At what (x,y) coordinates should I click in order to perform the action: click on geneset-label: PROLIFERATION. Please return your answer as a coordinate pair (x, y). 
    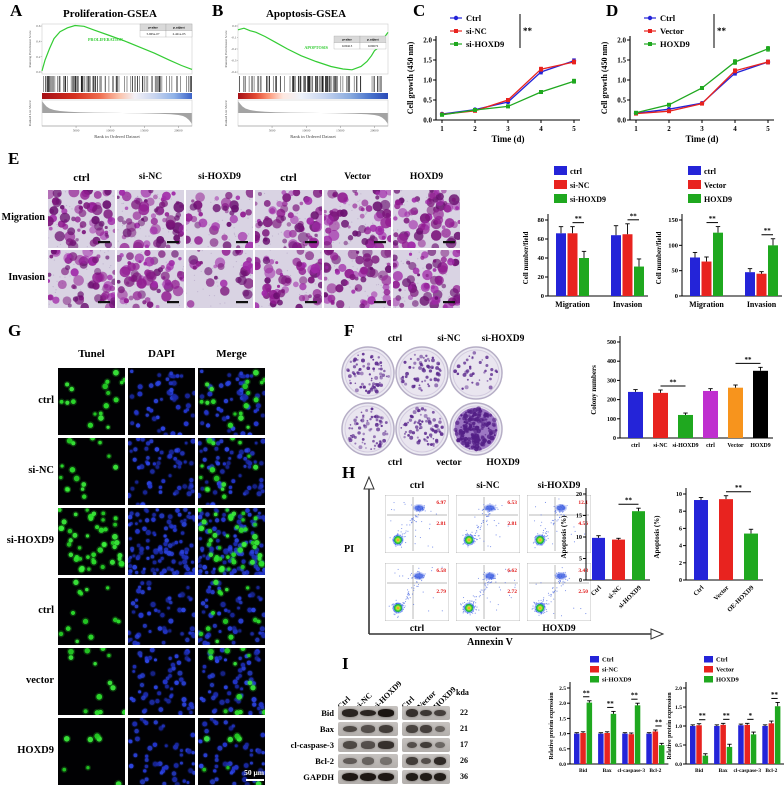
    Looking at the image, I should click on (105, 39).